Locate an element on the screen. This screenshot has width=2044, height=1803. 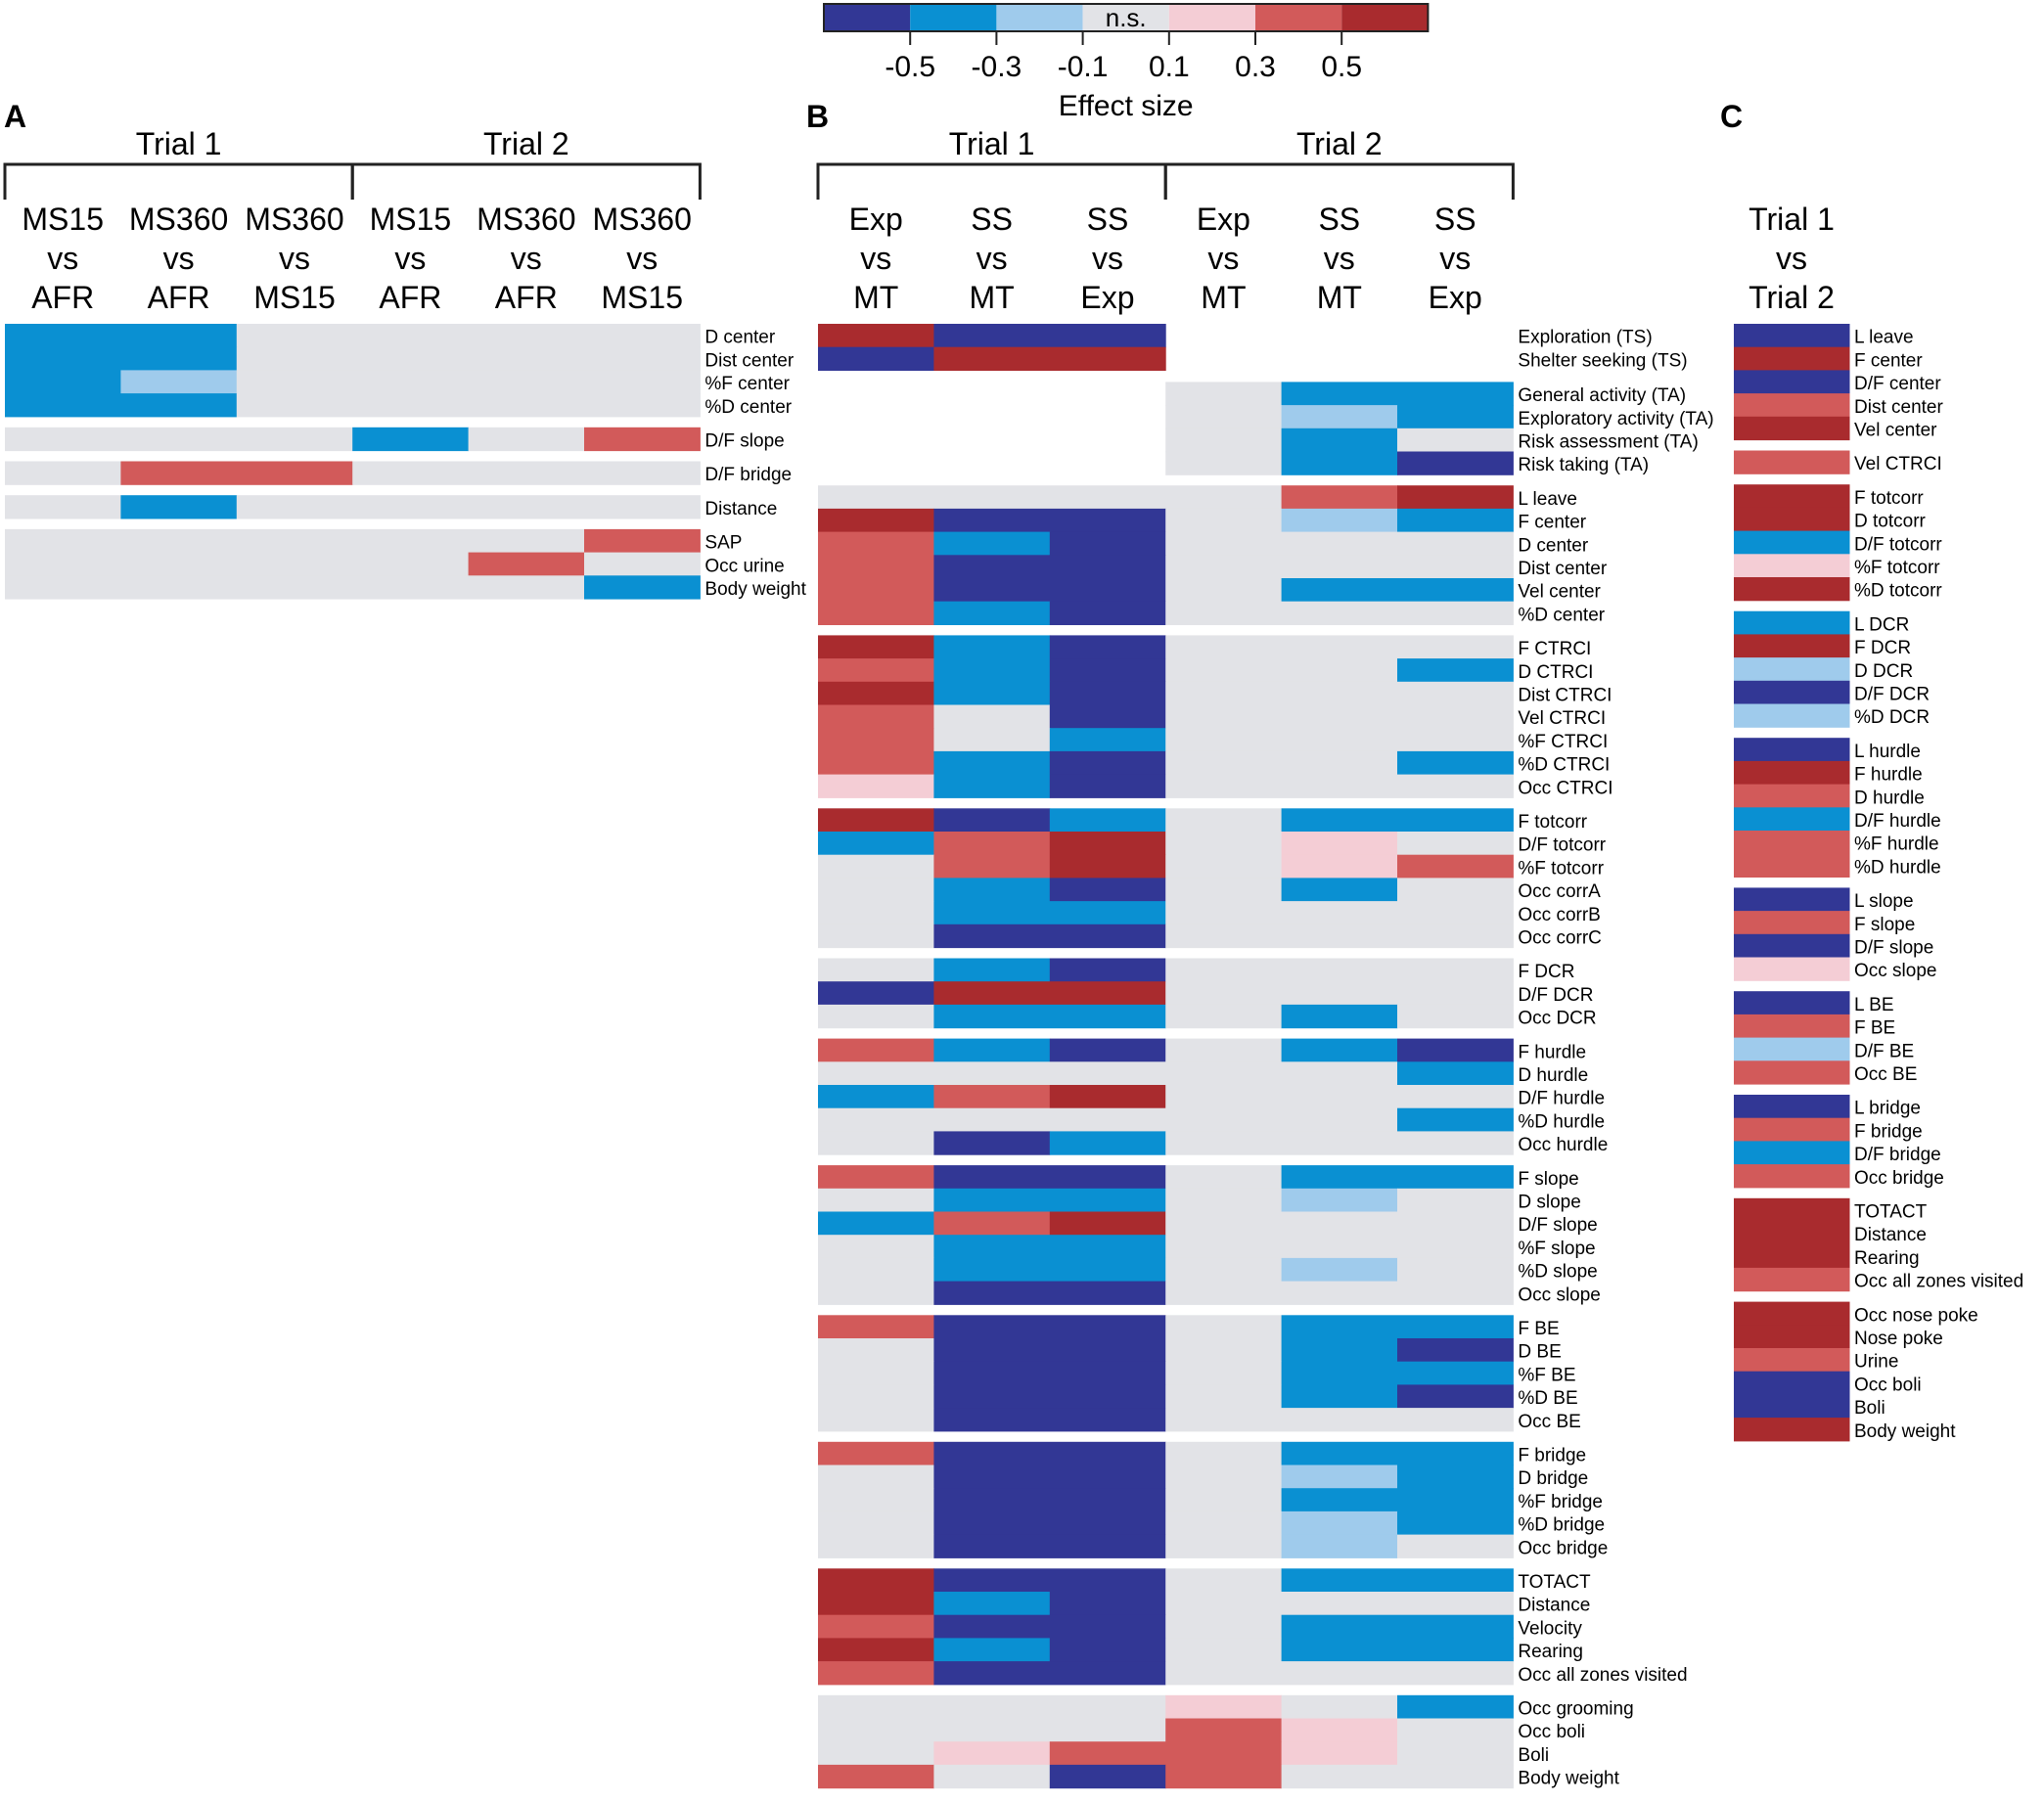
row-label: %D hurdle is located at coordinates (1897, 867).